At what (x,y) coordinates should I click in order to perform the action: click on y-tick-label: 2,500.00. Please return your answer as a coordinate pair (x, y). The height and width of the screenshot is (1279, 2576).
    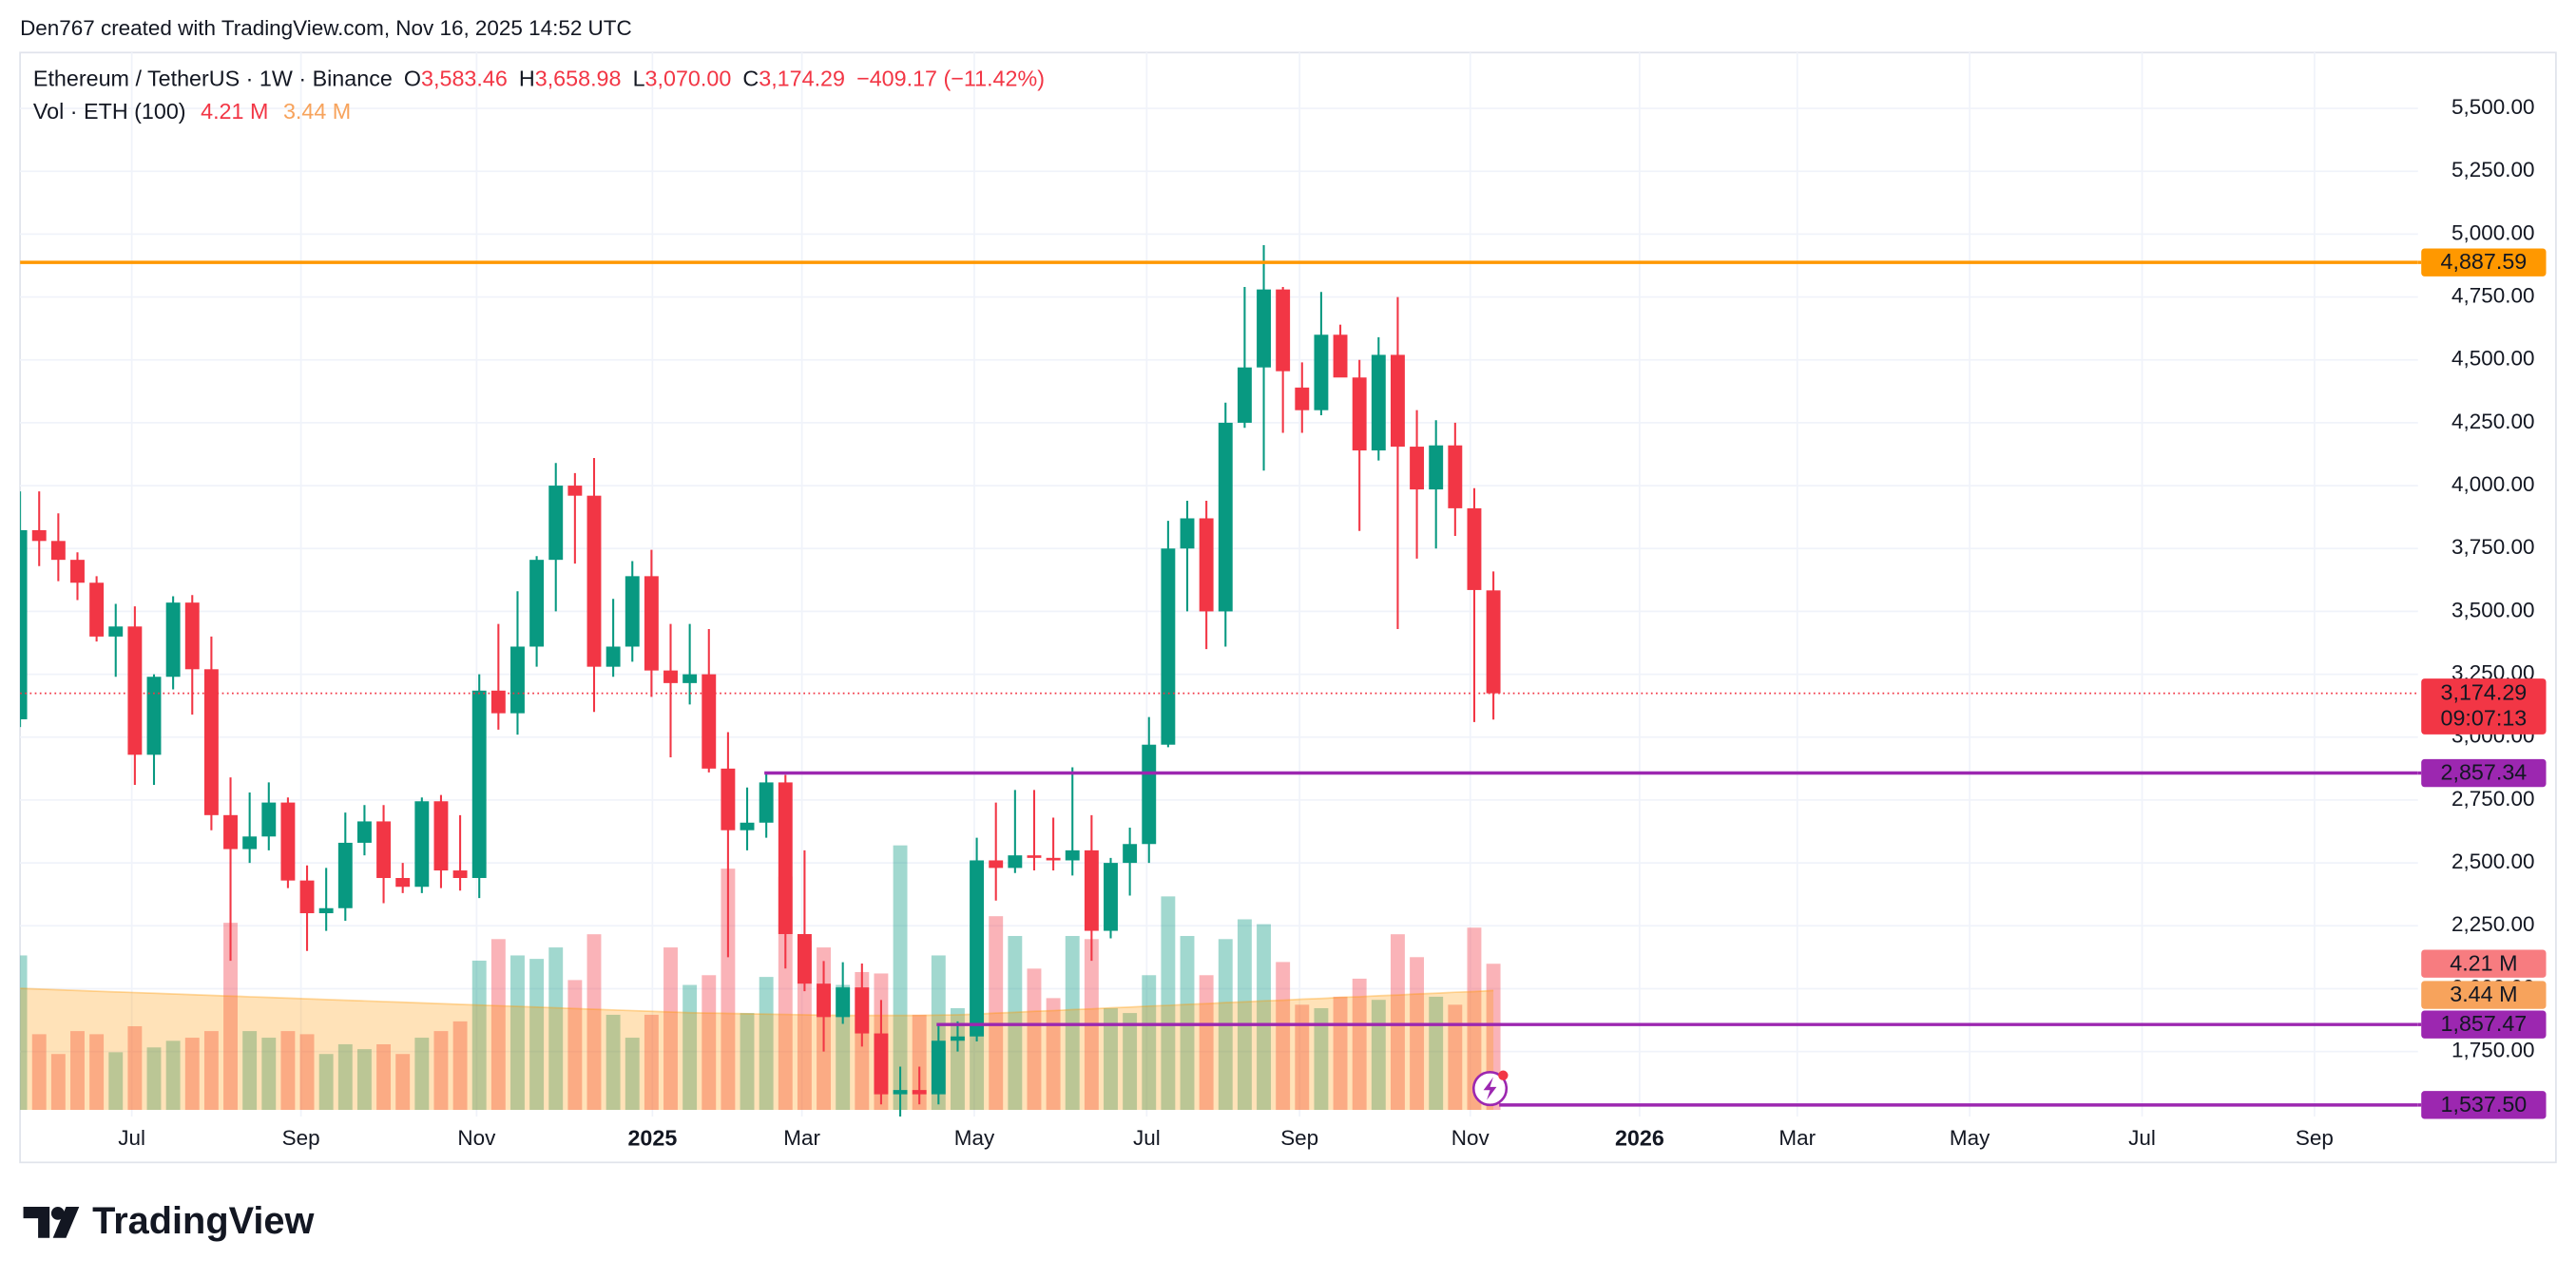
    Looking at the image, I should click on (2492, 861).